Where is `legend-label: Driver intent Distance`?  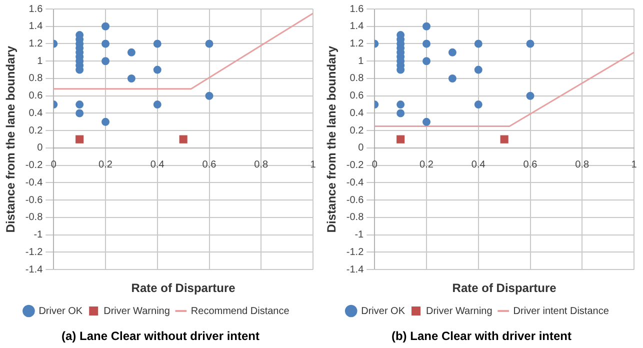 legend-label: Driver intent Distance is located at coordinates (561, 311).